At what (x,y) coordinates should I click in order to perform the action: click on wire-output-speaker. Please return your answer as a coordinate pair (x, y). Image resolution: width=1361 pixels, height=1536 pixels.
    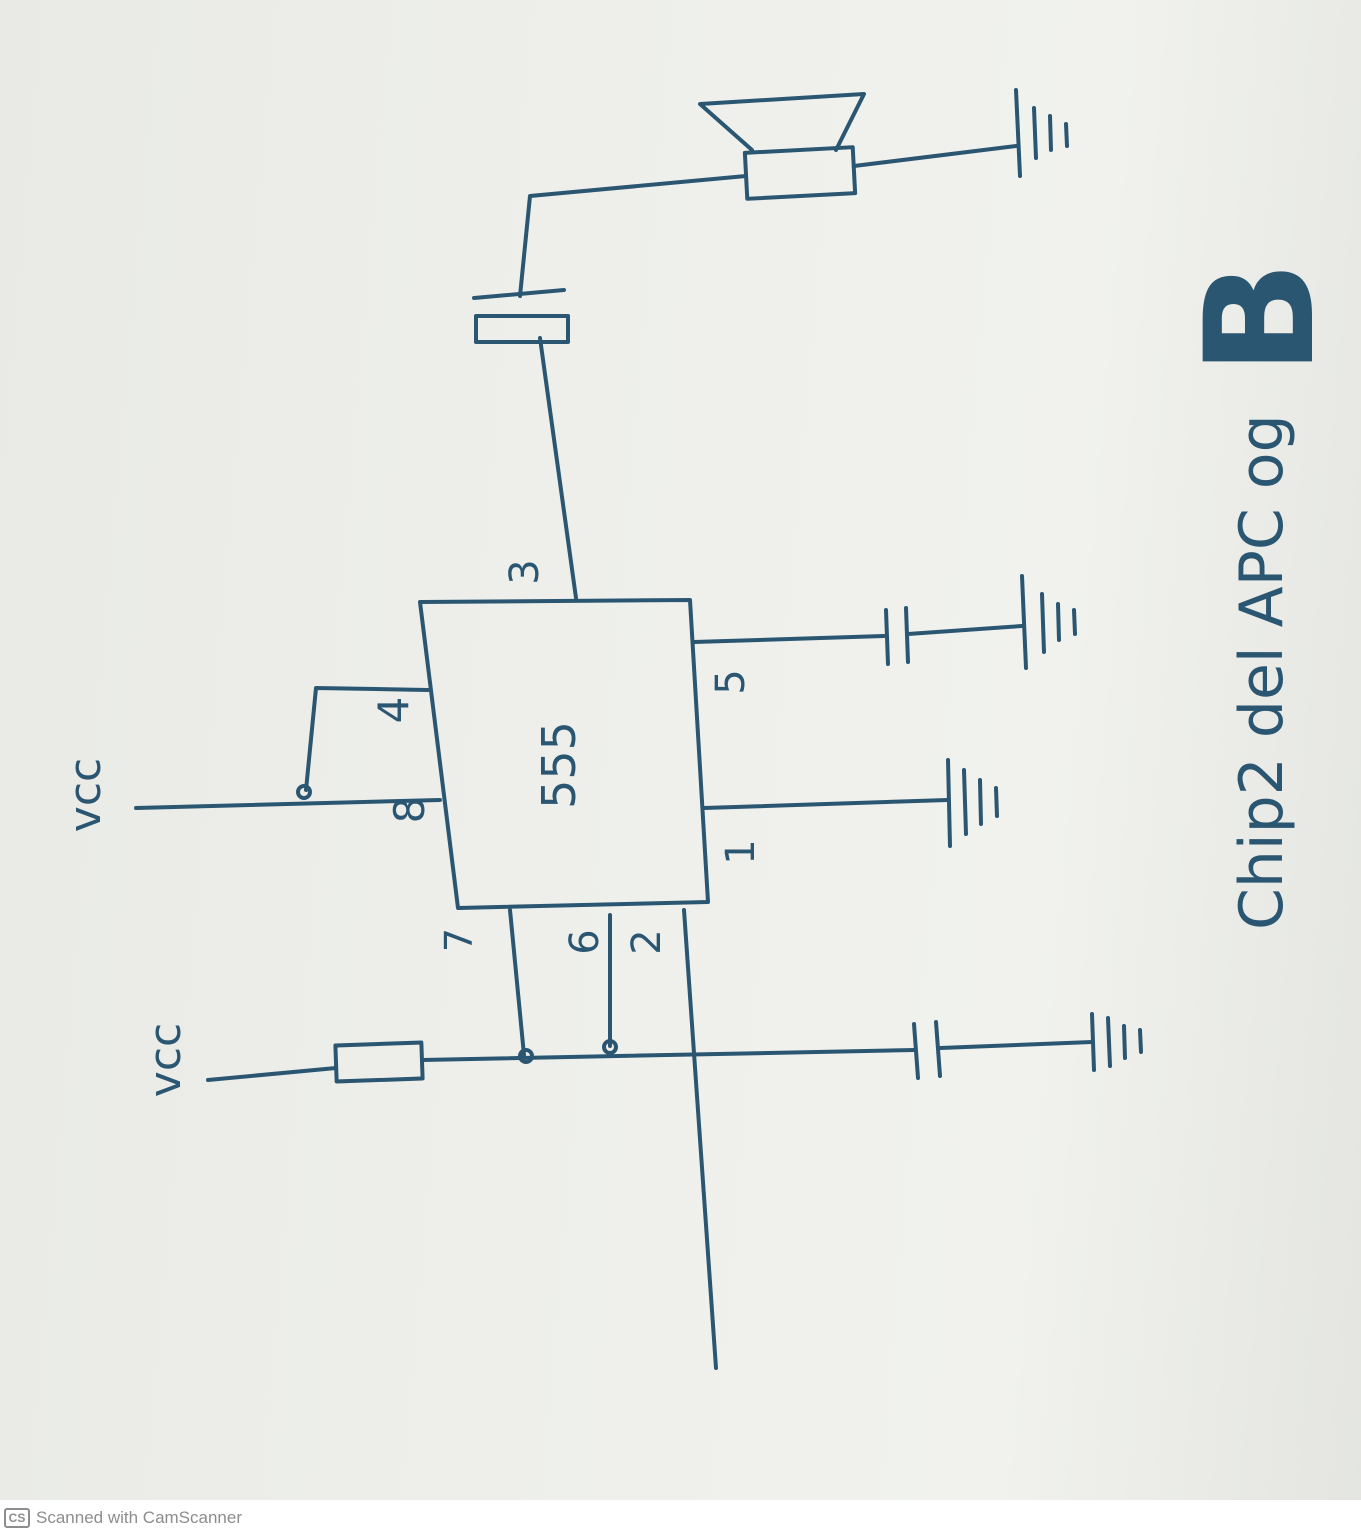
    Looking at the image, I should click on (633, 236).